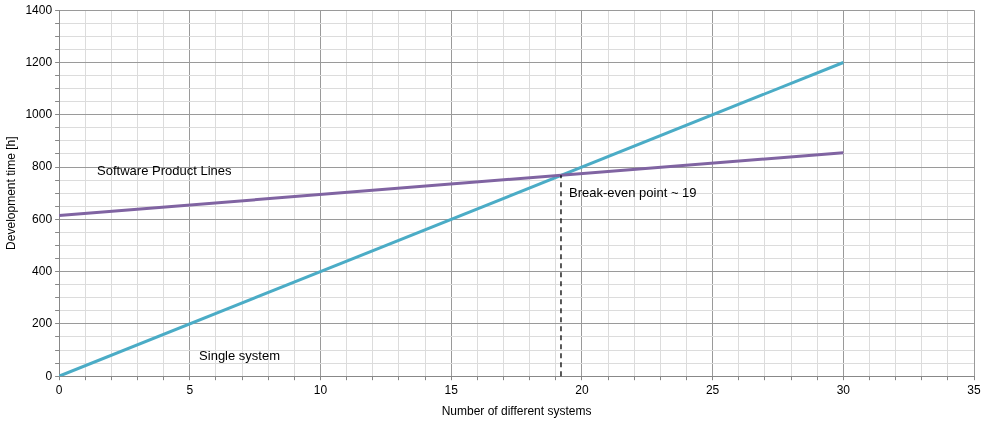 This screenshot has width=1004, height=423. I want to click on series-label: Software Product Lines, so click(164, 170).